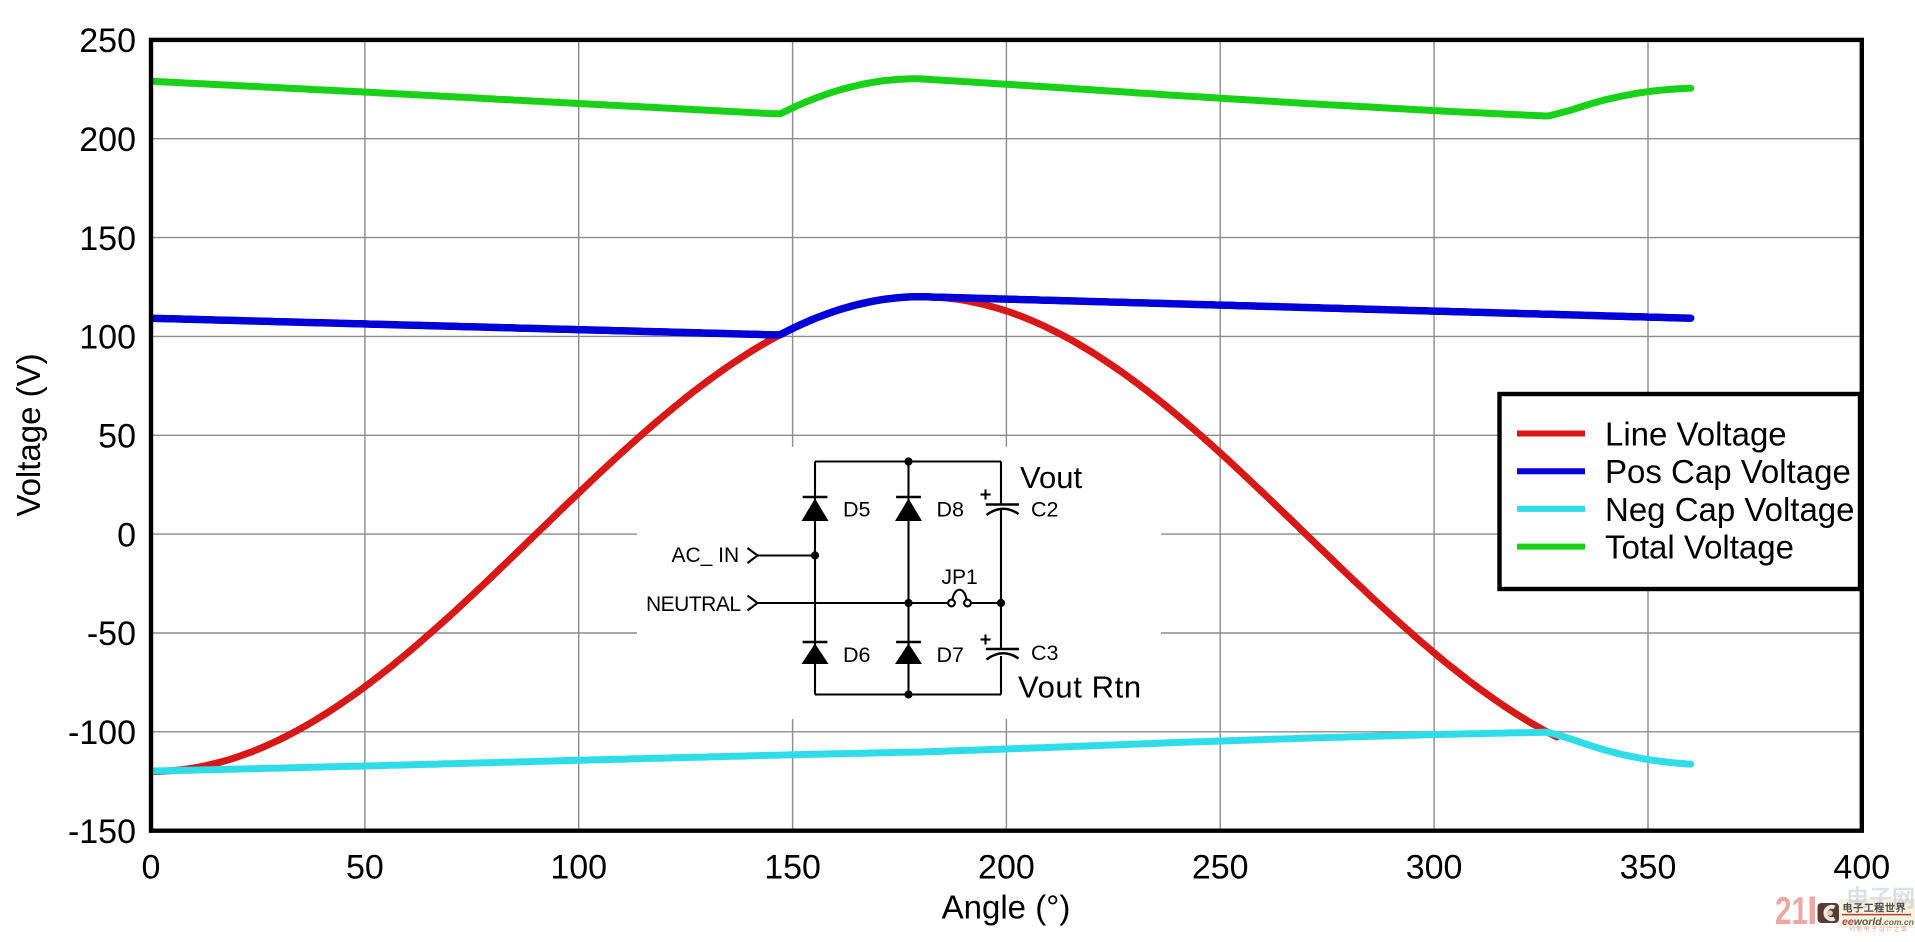  What do you see at coordinates (706, 555) in the screenshot?
I see `svg-text: AC_ IN` at bounding box center [706, 555].